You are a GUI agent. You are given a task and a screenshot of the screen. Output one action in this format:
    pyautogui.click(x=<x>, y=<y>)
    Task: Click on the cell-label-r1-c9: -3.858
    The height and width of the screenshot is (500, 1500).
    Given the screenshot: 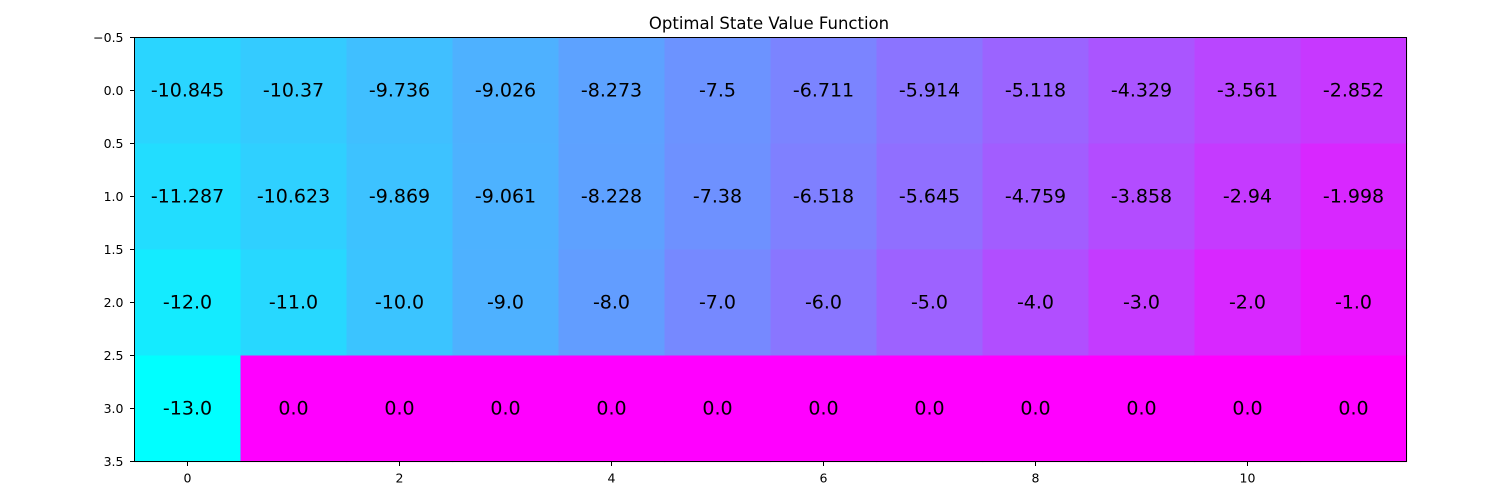 What is the action you would take?
    pyautogui.click(x=1141, y=197)
    